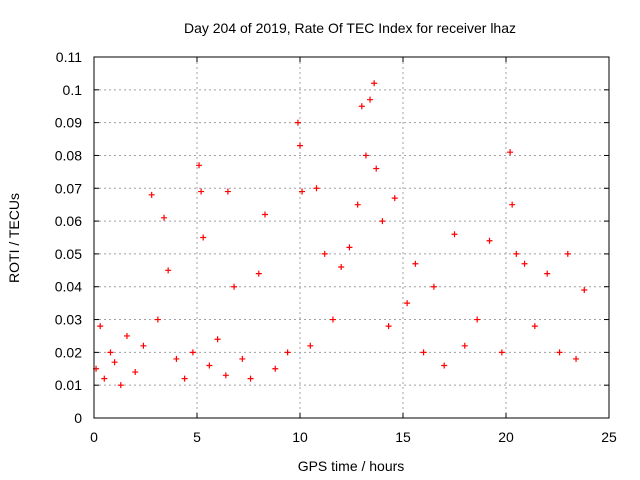 Image resolution: width=640 pixels, height=480 pixels. What do you see at coordinates (68, 155) in the screenshot?
I see `y-tick-label: 0.08` at bounding box center [68, 155].